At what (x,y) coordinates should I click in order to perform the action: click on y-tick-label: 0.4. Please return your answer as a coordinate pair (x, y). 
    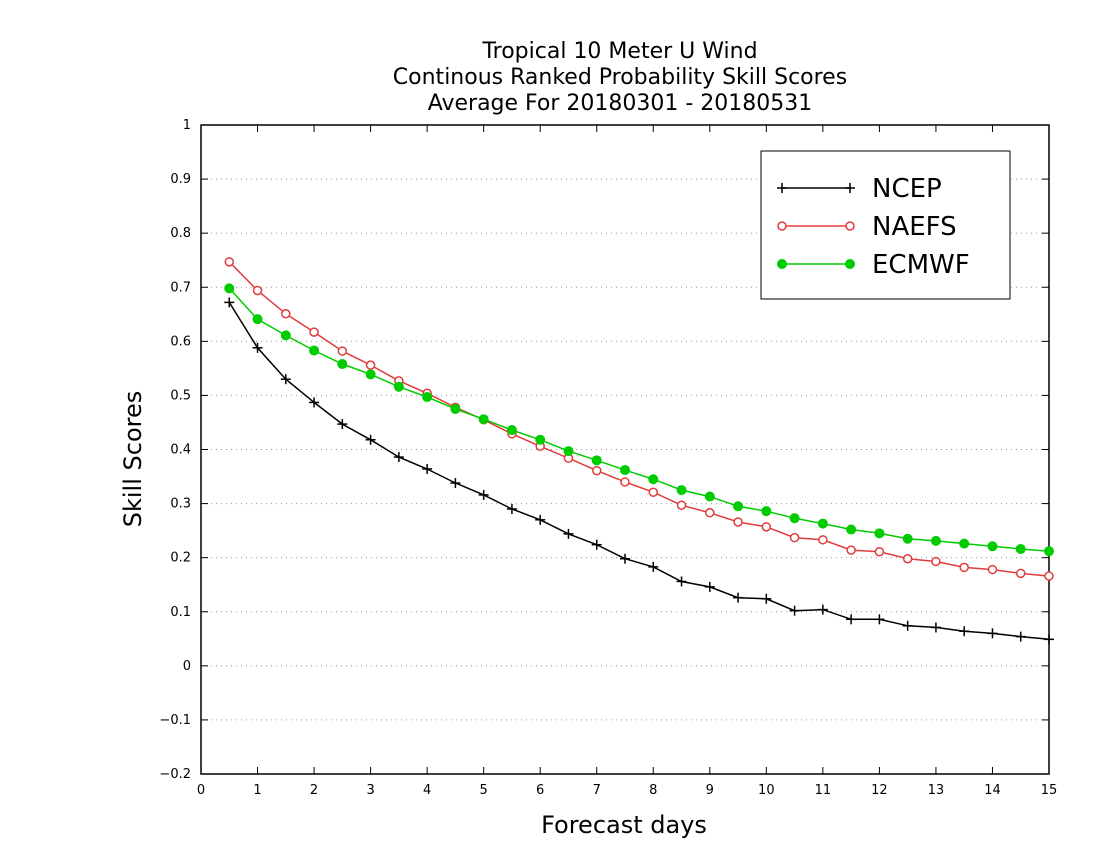
    Looking at the image, I should click on (180, 450).